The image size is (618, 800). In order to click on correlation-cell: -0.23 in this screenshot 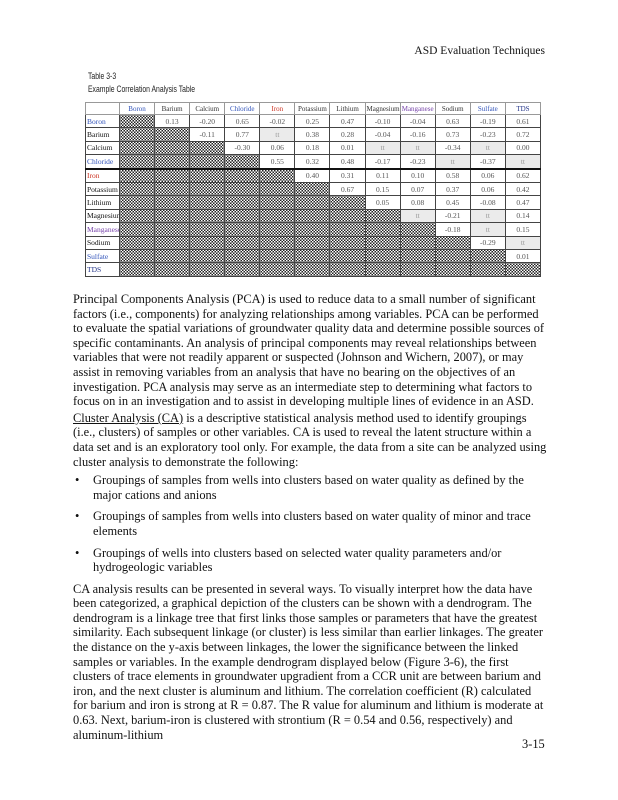, I will do `click(417, 162)`.